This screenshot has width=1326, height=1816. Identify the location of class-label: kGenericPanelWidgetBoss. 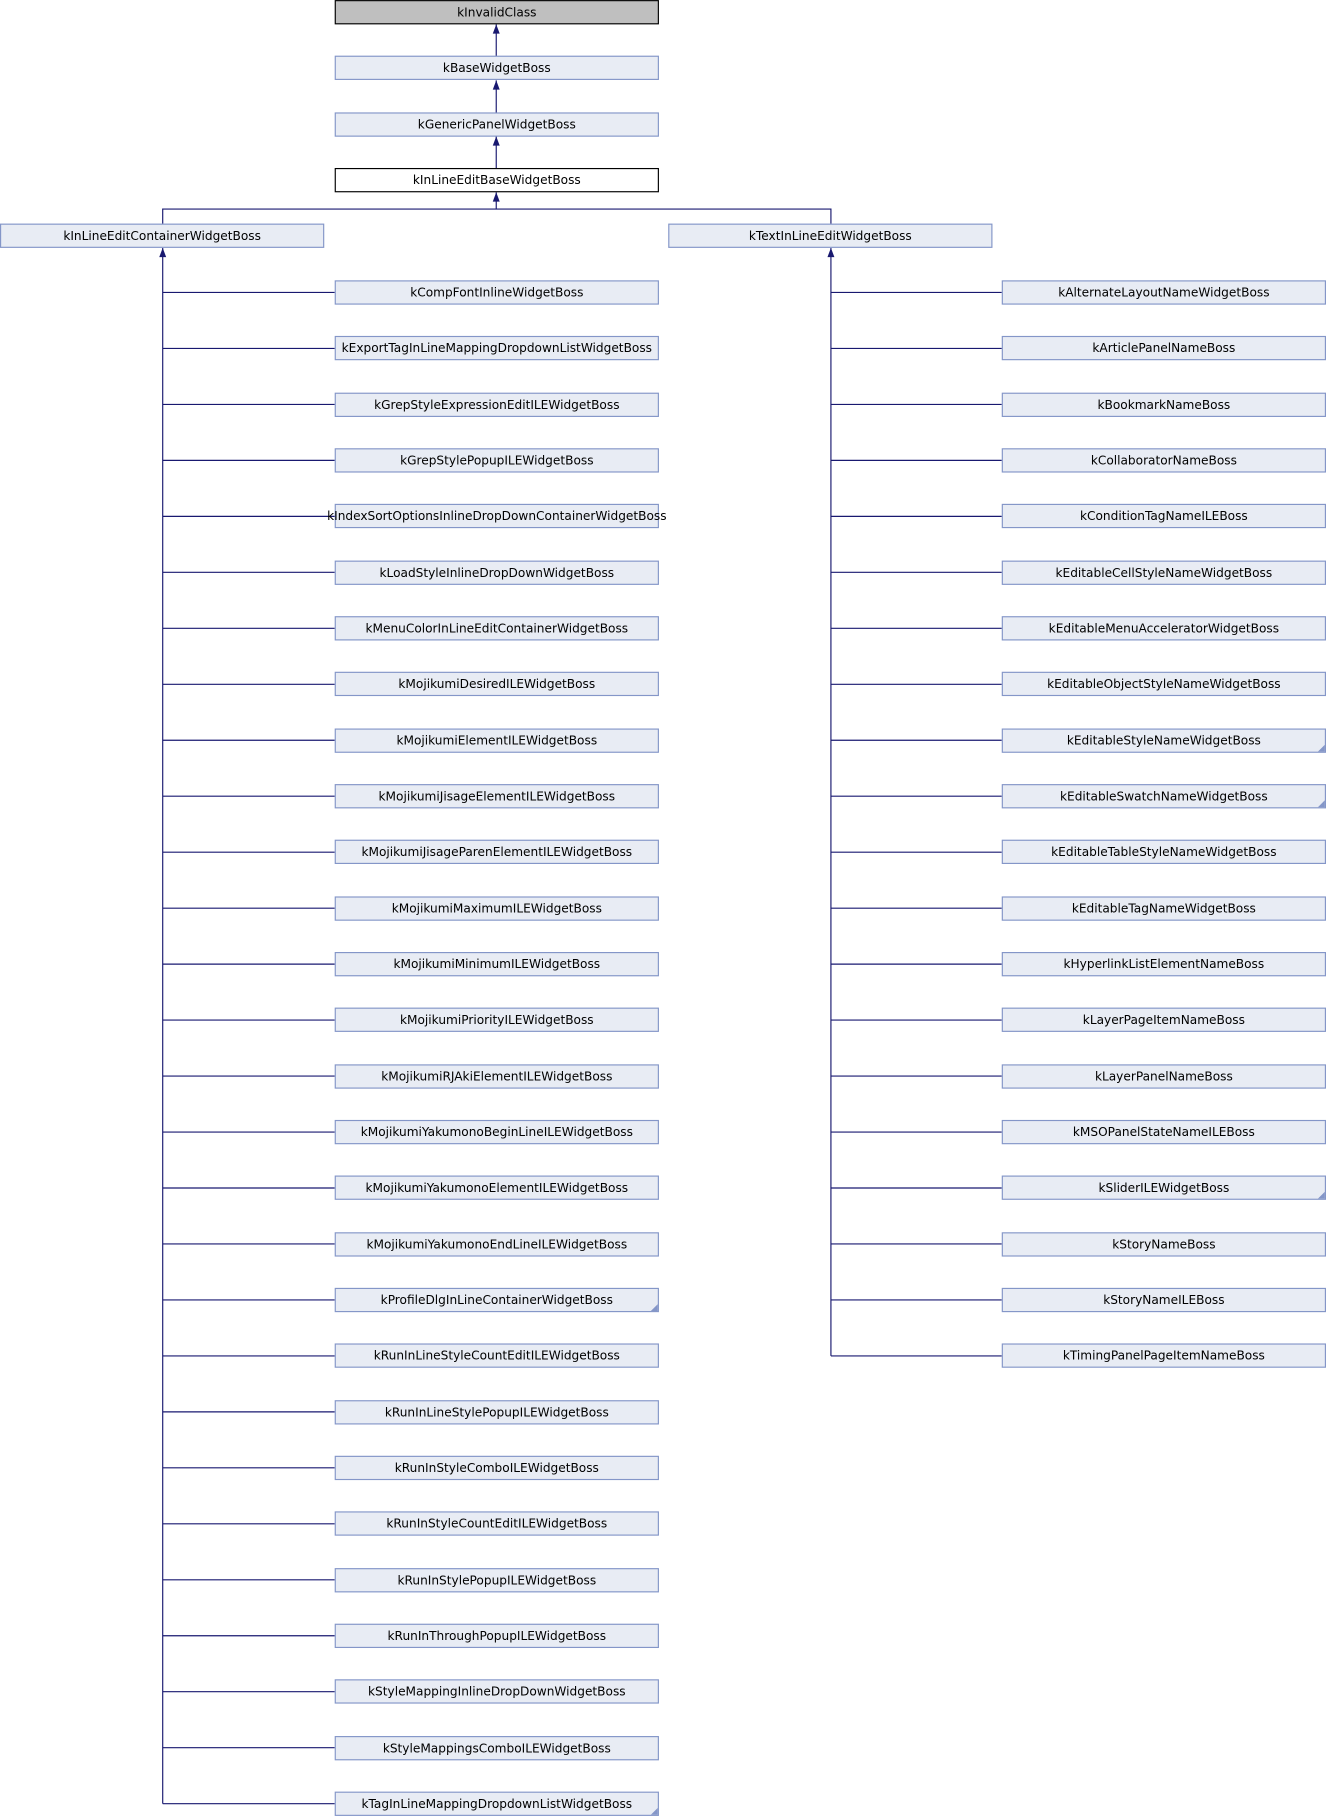
(497, 125).